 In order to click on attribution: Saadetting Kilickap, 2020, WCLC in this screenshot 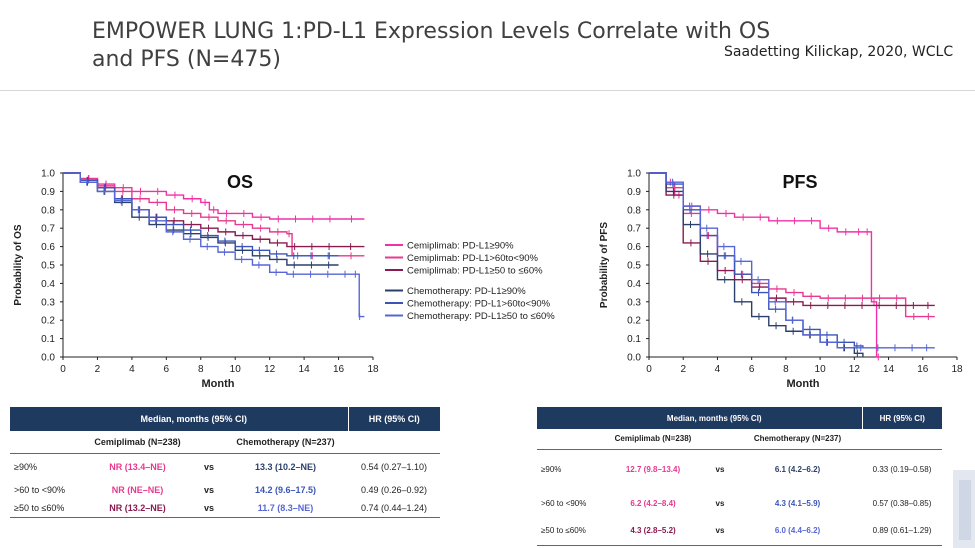, I will do `click(839, 52)`.